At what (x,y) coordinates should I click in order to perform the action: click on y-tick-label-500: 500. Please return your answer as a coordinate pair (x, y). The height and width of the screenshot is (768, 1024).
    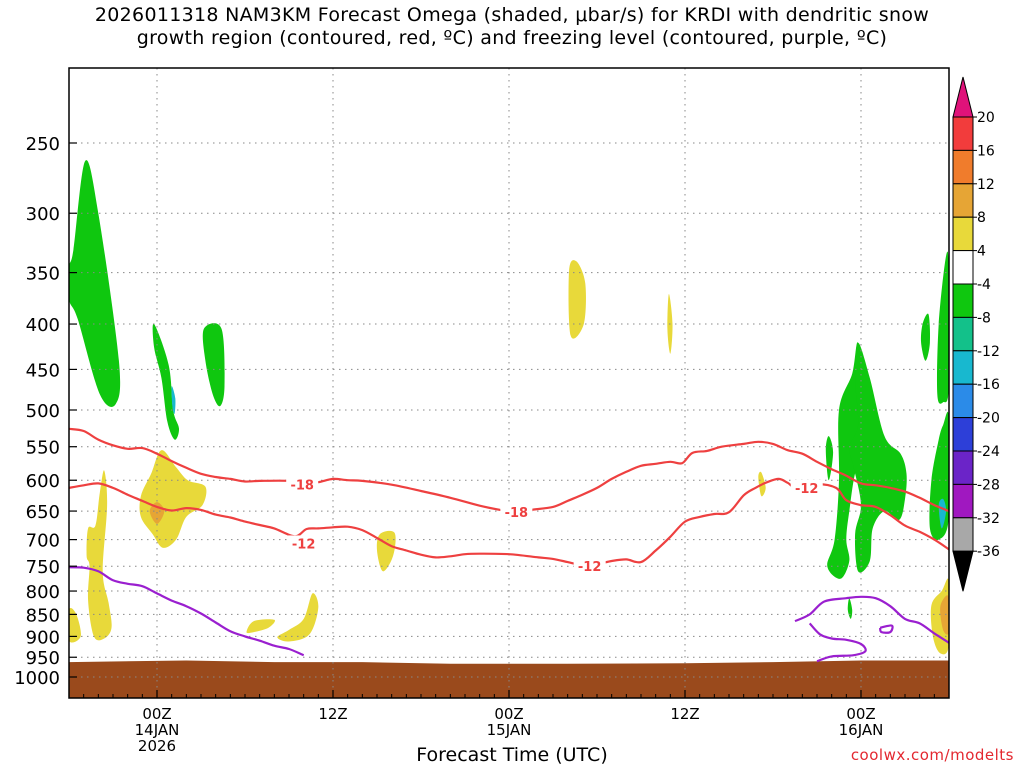
    Looking at the image, I should click on (43, 411).